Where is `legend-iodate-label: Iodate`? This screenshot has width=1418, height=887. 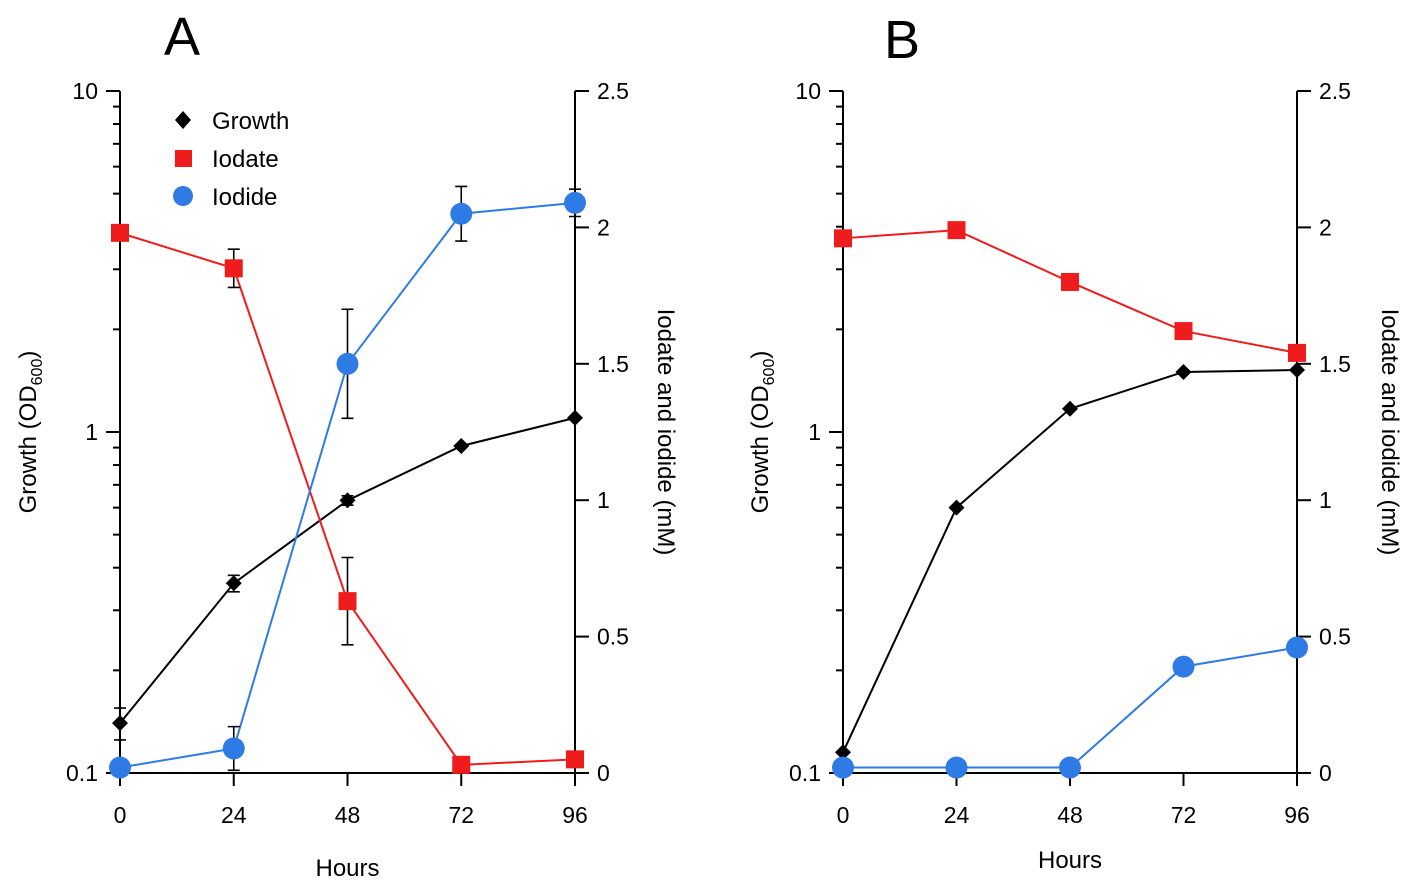 legend-iodate-label: Iodate is located at coordinates (245, 159).